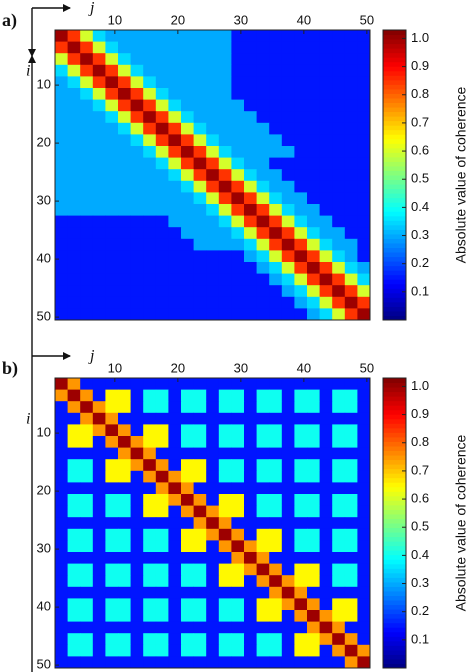 Image resolution: width=474 pixels, height=672 pixels. What do you see at coordinates (420, 121) in the screenshot?
I see `colorbar-tick-label: 0.7` at bounding box center [420, 121].